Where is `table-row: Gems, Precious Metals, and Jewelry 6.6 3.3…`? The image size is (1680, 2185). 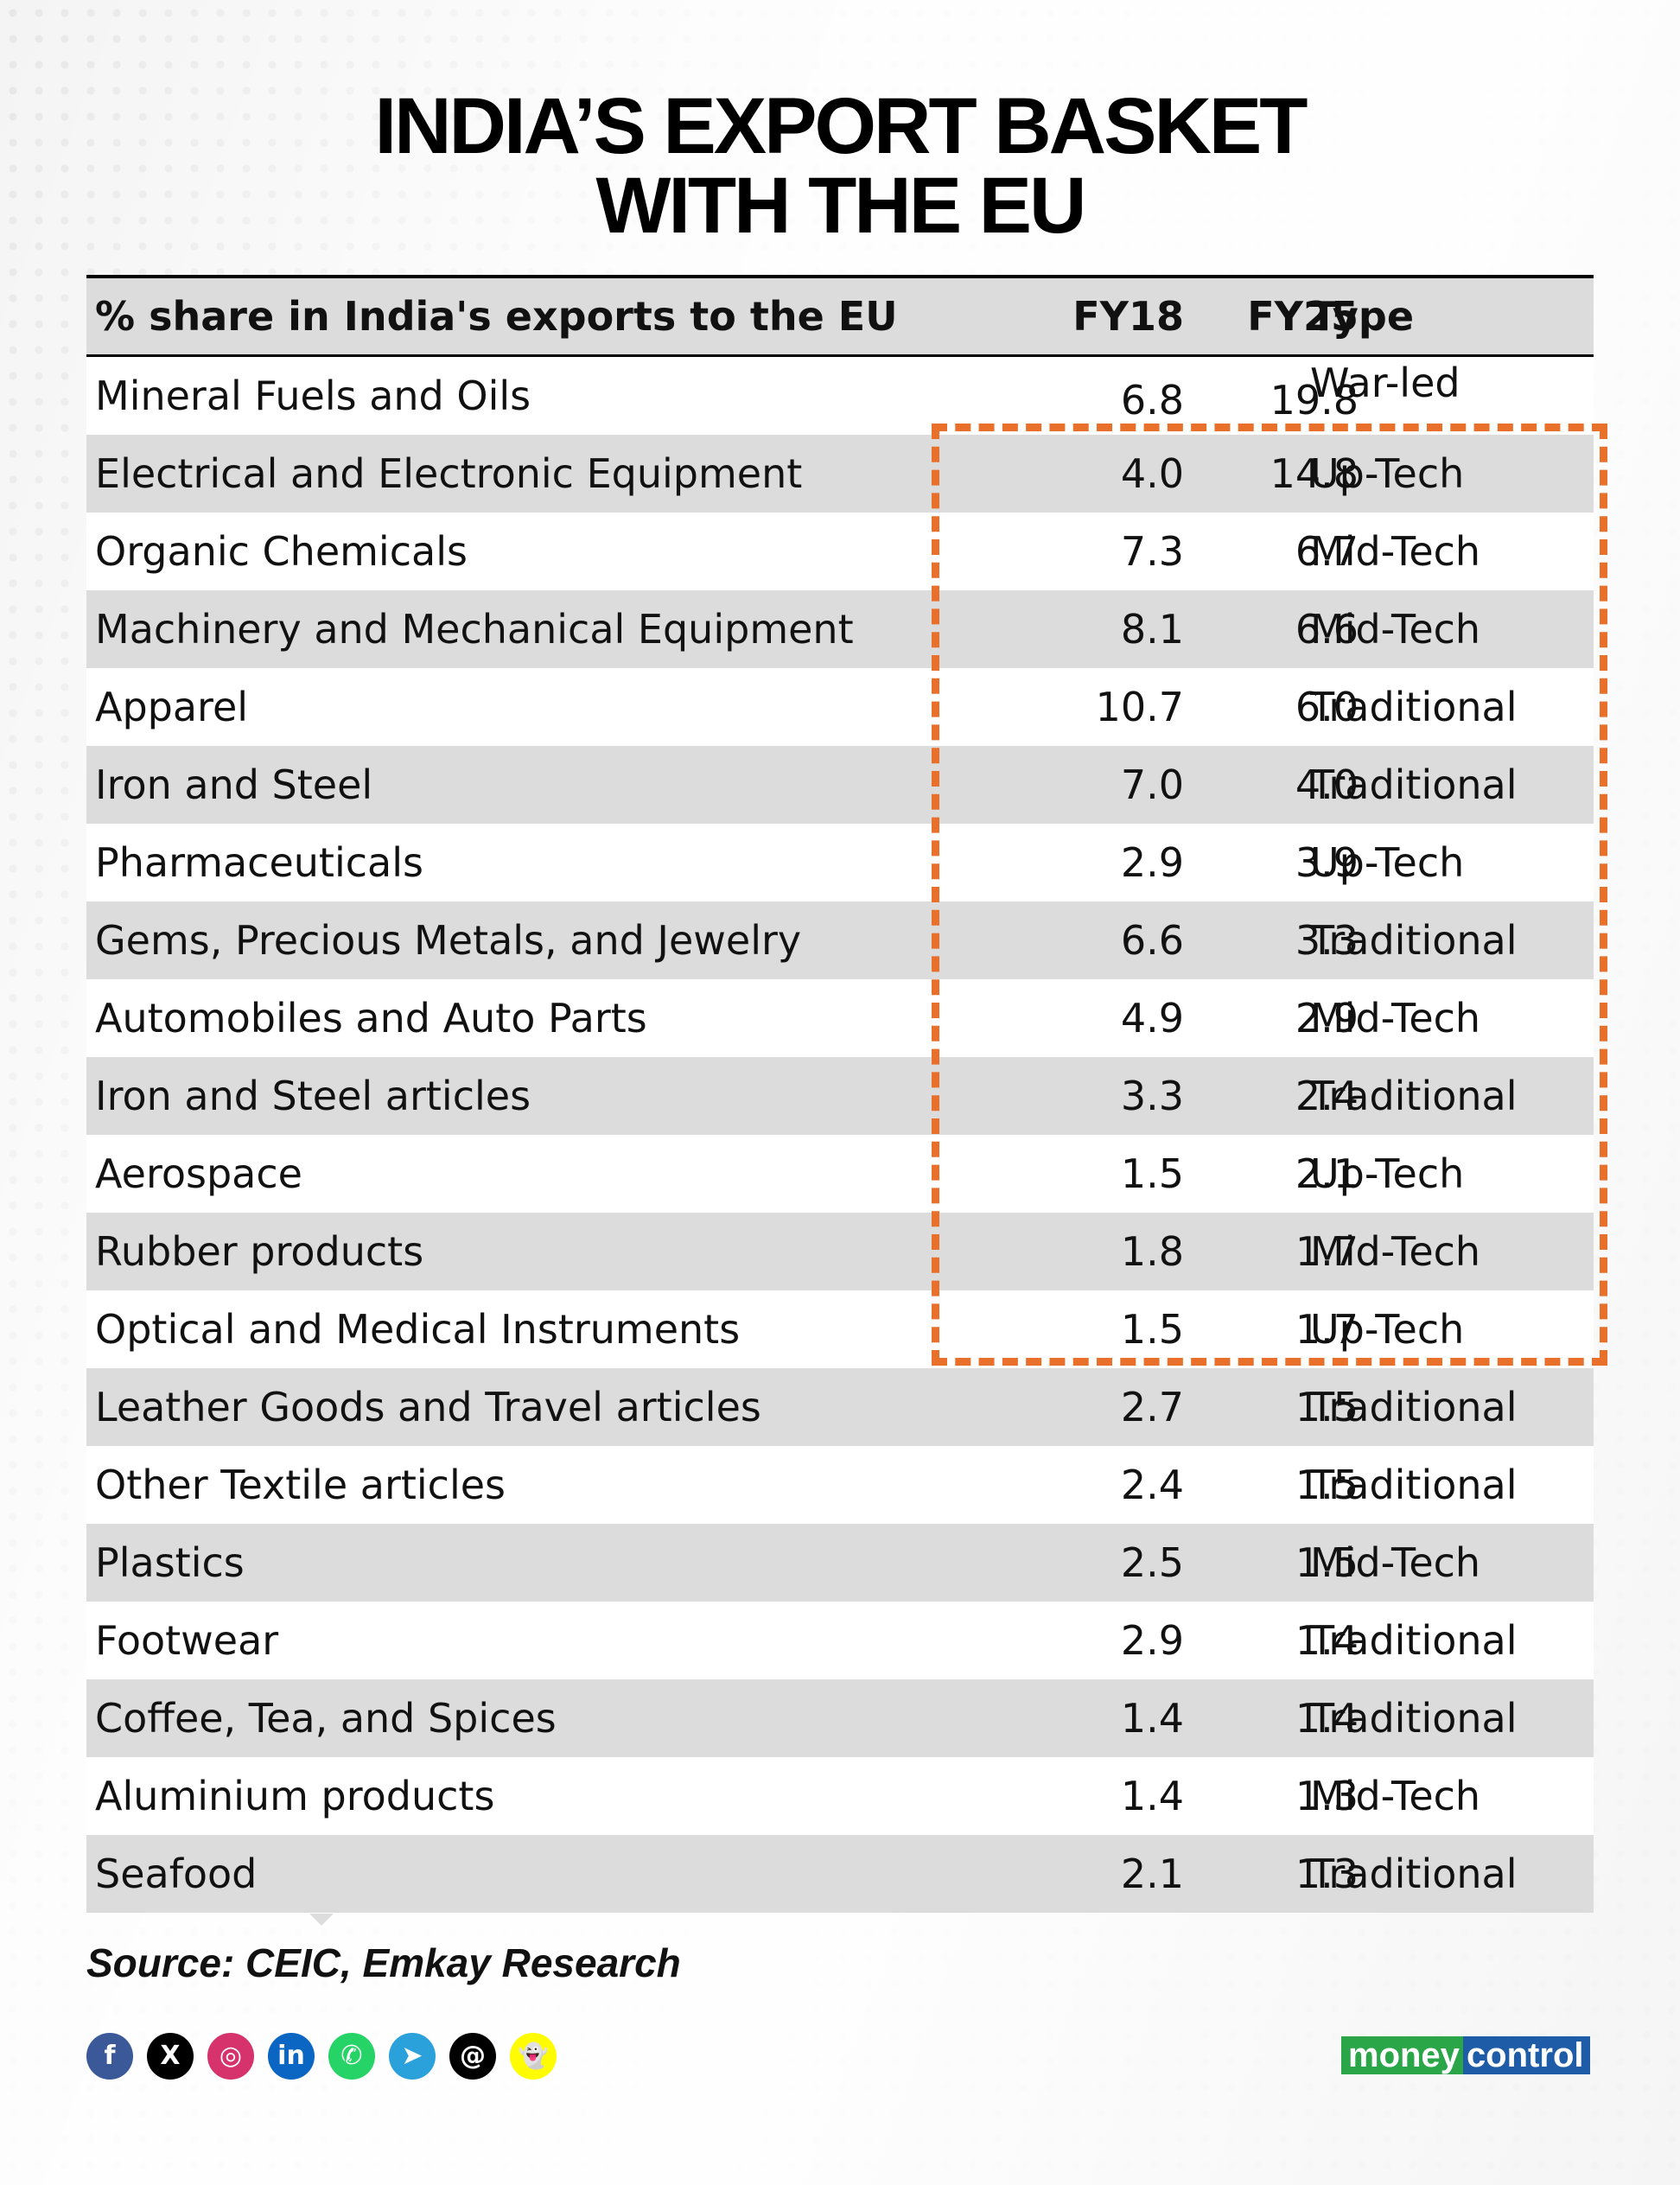
table-row: Gems, Precious Metals, and Jewelry 6.6 3.3… is located at coordinates (840, 940).